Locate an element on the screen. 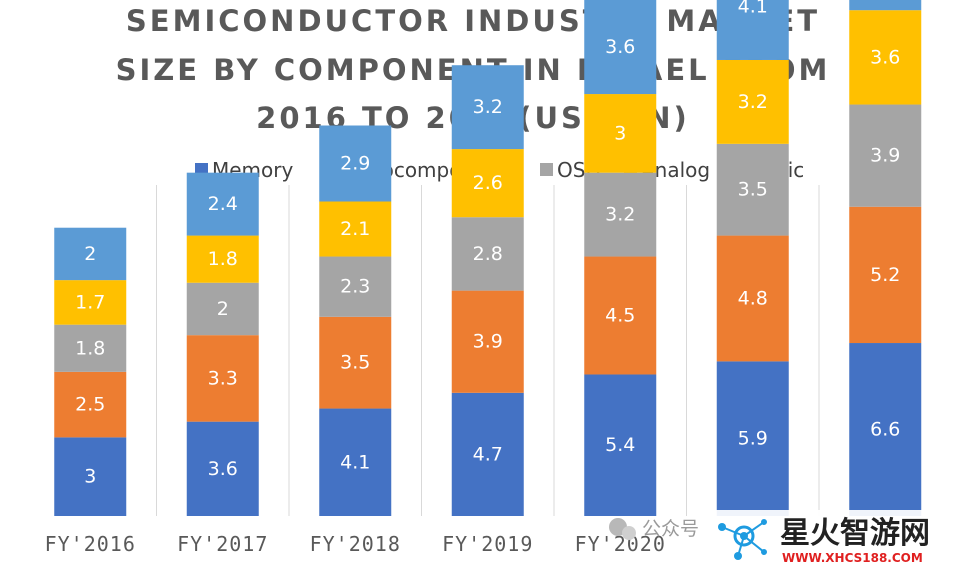 Image resolution: width=960 pixels, height=570 pixels. x-tick-label: FY'2017 is located at coordinates (222, 544).